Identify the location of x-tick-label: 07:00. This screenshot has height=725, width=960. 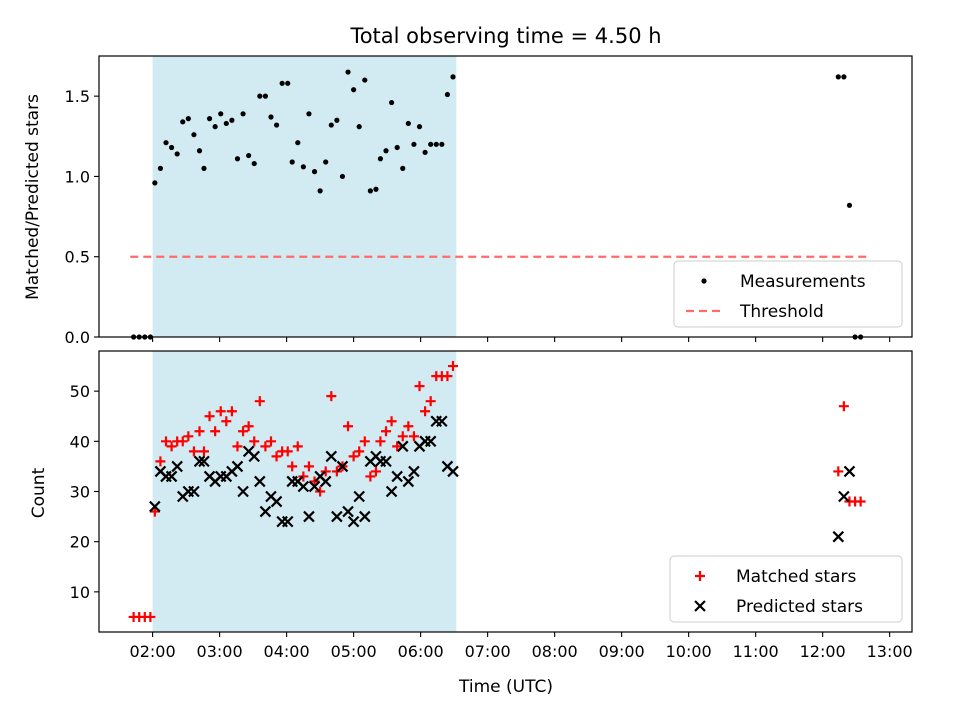
(488, 651).